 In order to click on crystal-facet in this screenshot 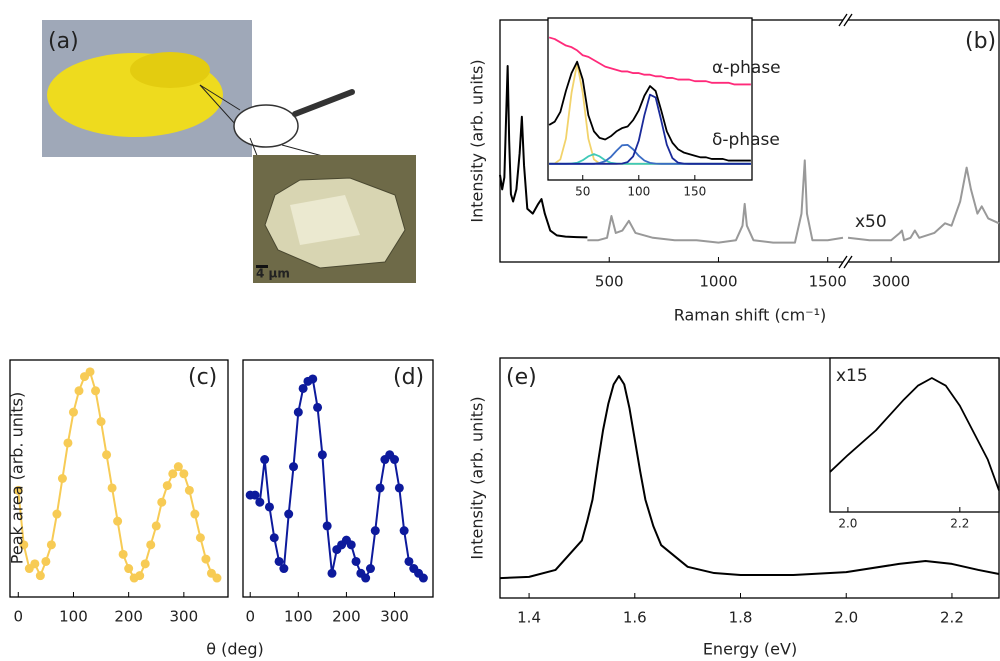, I will do `click(325, 220)`.